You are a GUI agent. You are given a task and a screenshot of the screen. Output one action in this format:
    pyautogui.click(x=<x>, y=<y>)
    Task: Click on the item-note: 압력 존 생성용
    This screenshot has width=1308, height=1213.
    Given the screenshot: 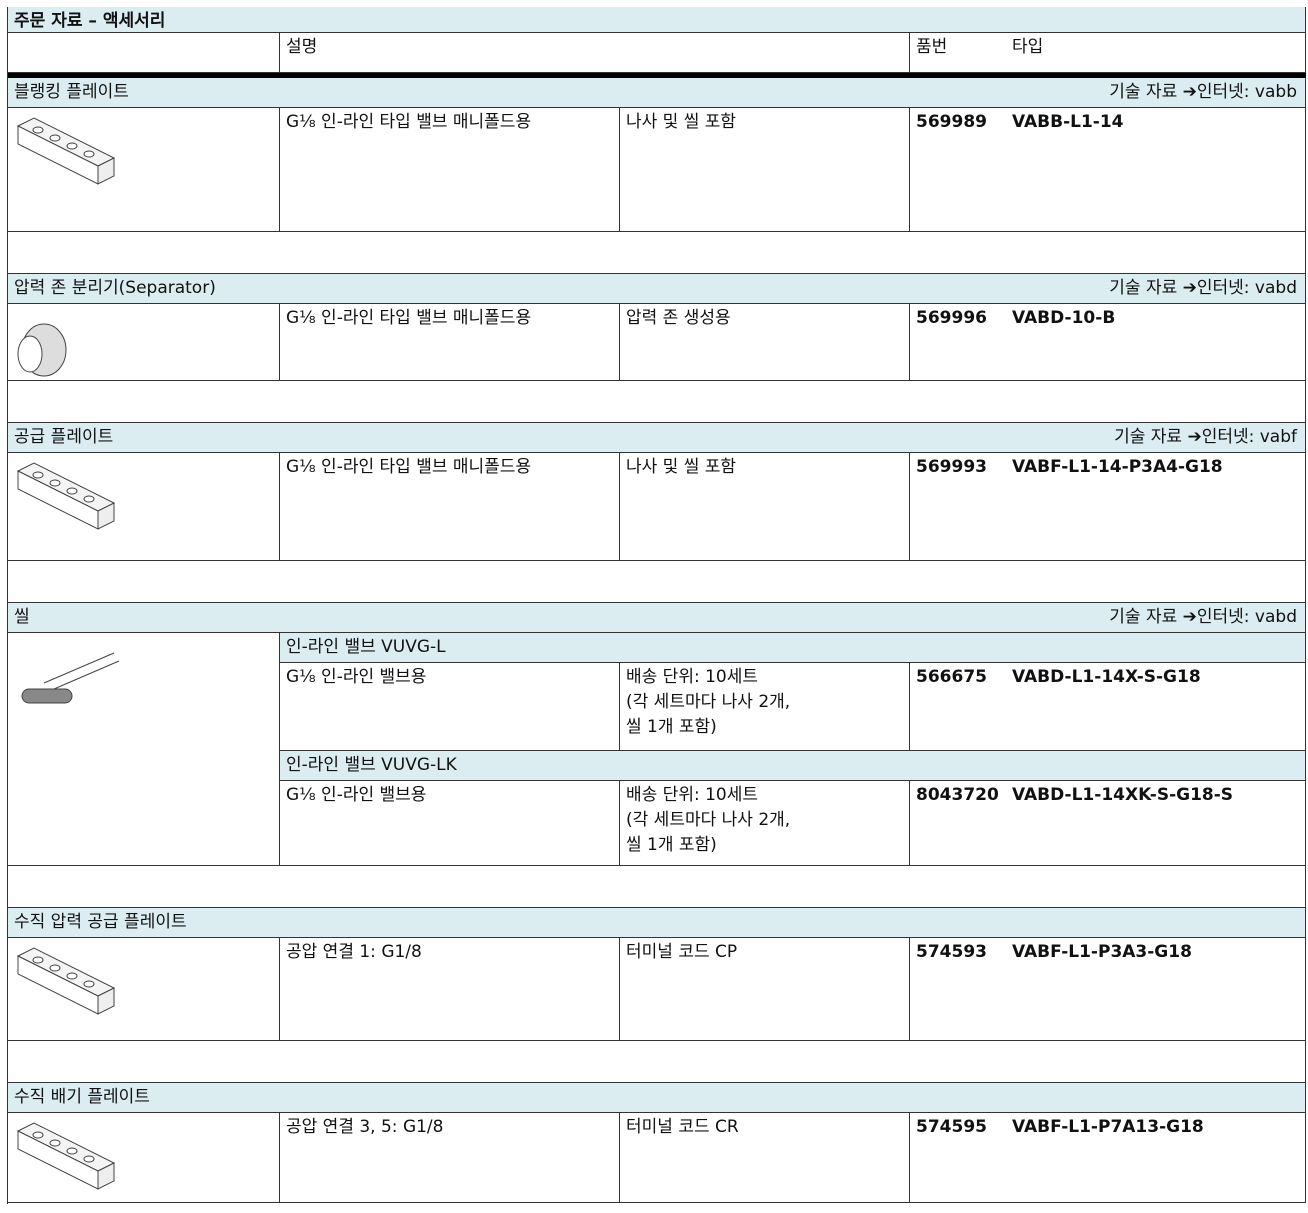 What is the action you would take?
    pyautogui.click(x=765, y=342)
    